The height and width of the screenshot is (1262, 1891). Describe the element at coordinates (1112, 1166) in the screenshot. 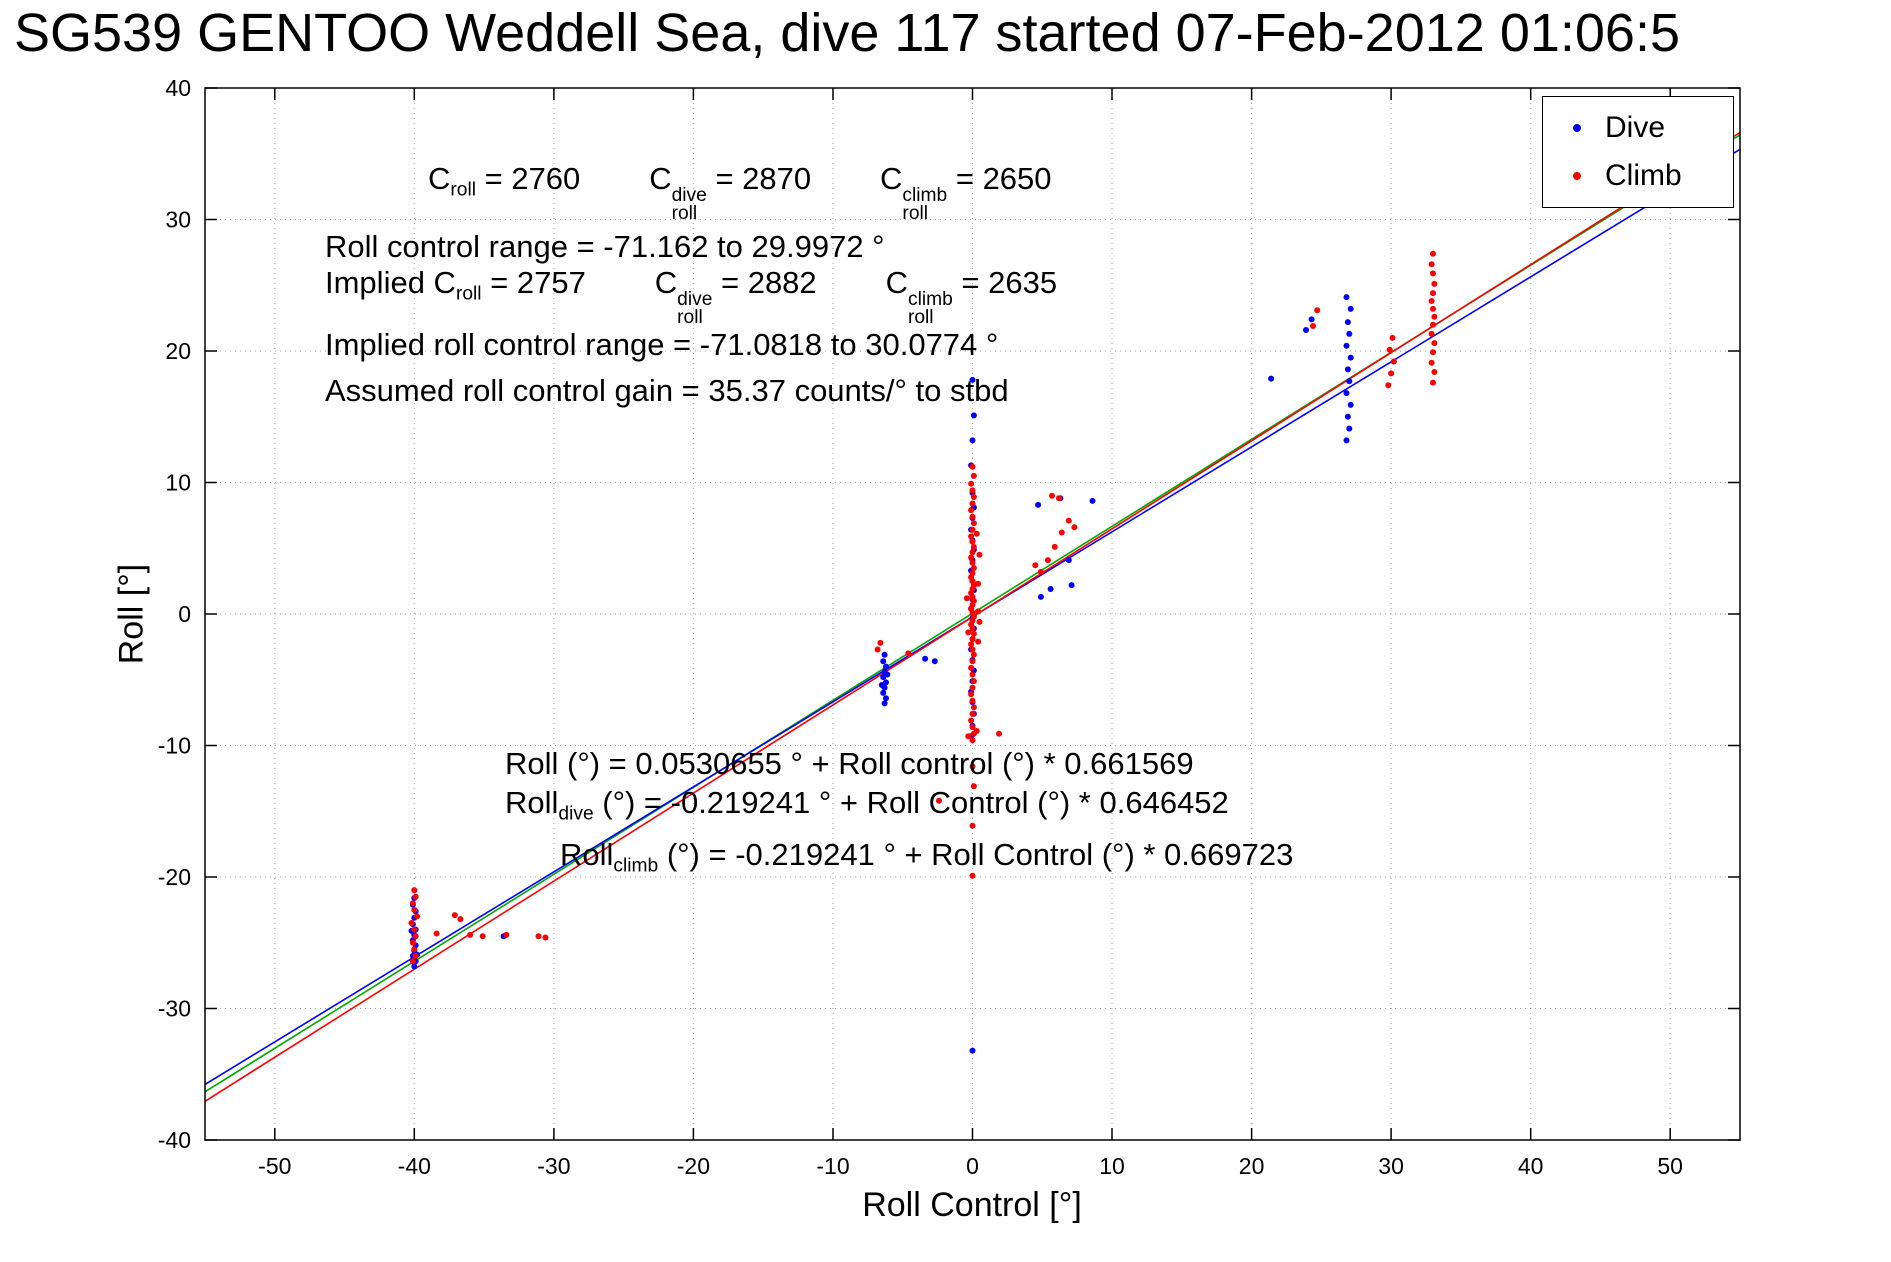

I see `x-tick-label: 10` at that location.